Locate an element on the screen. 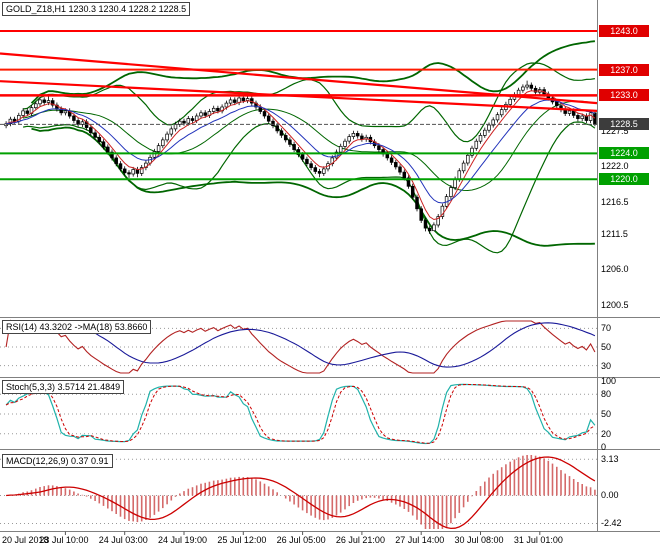  time-axis-label: 20 Jul 2018 is located at coordinates (25, 540).